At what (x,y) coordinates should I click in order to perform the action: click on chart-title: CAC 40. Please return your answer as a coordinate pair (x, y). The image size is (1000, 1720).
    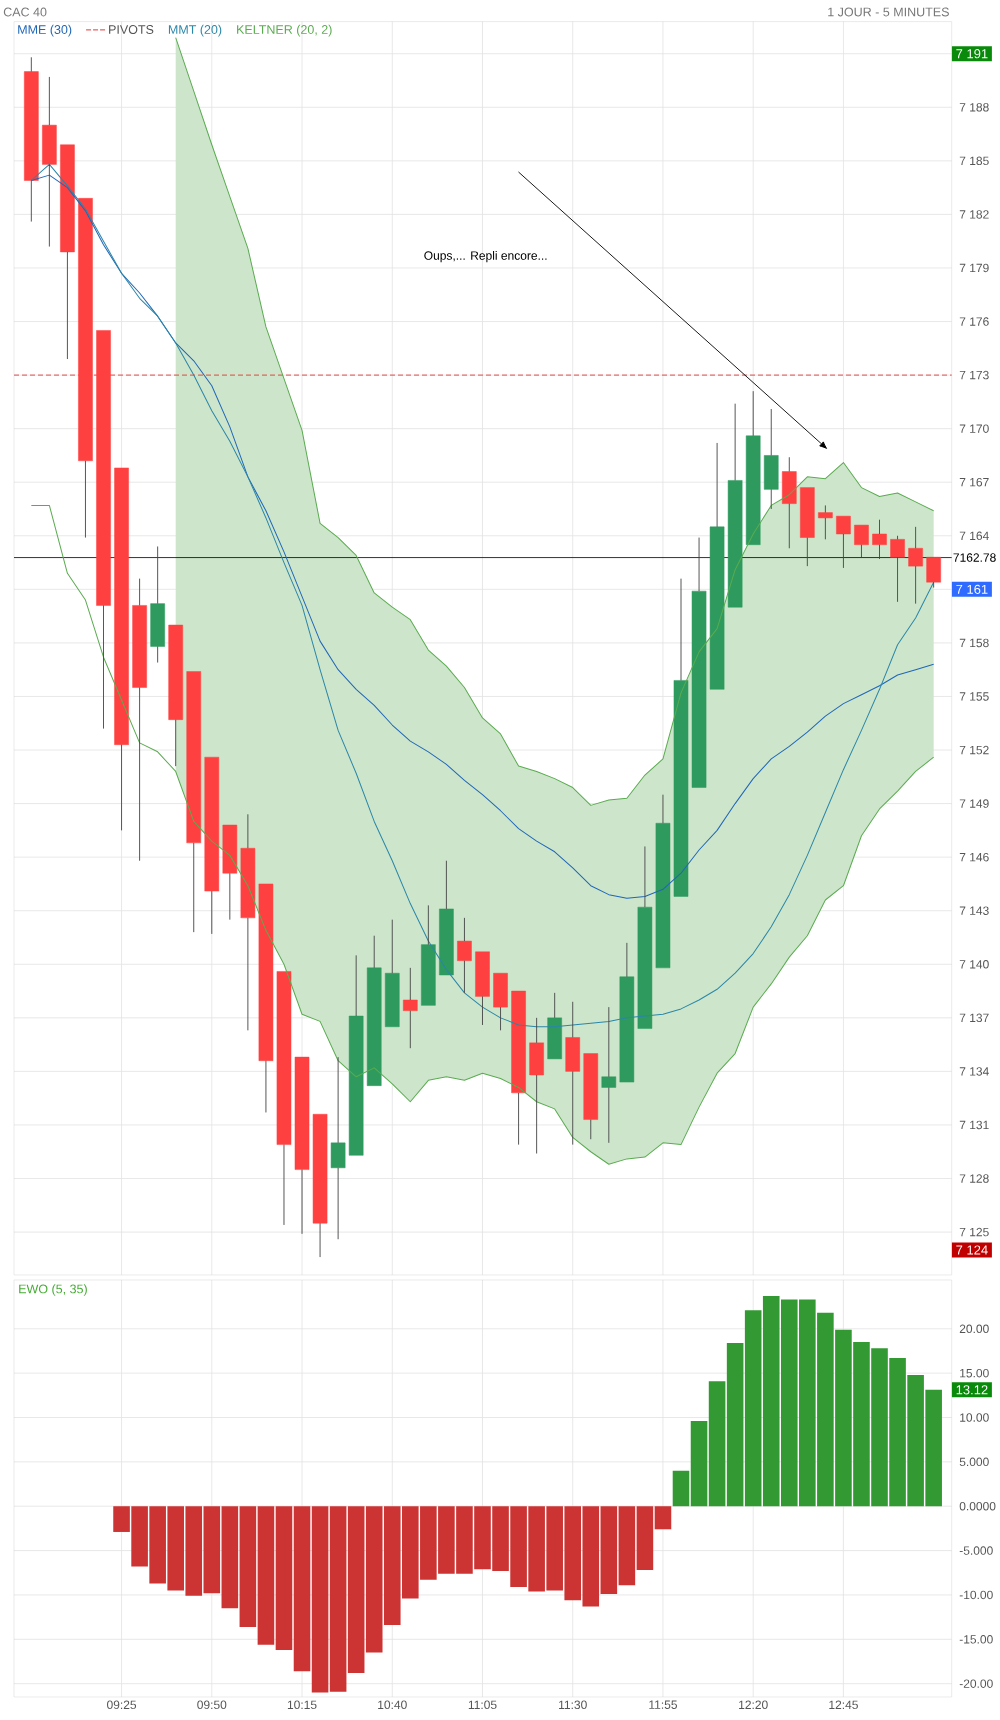
    Looking at the image, I should click on (25, 12).